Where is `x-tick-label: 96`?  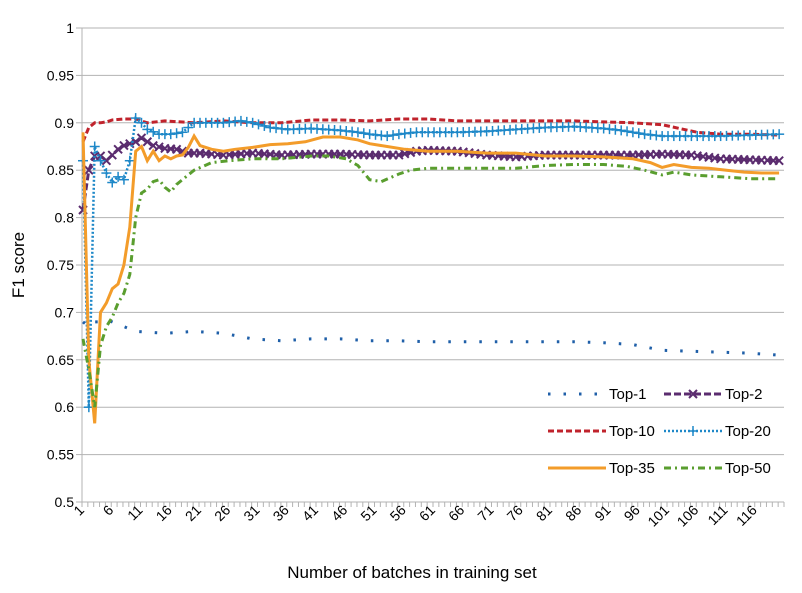 x-tick-label: 96 is located at coordinates (632, 513).